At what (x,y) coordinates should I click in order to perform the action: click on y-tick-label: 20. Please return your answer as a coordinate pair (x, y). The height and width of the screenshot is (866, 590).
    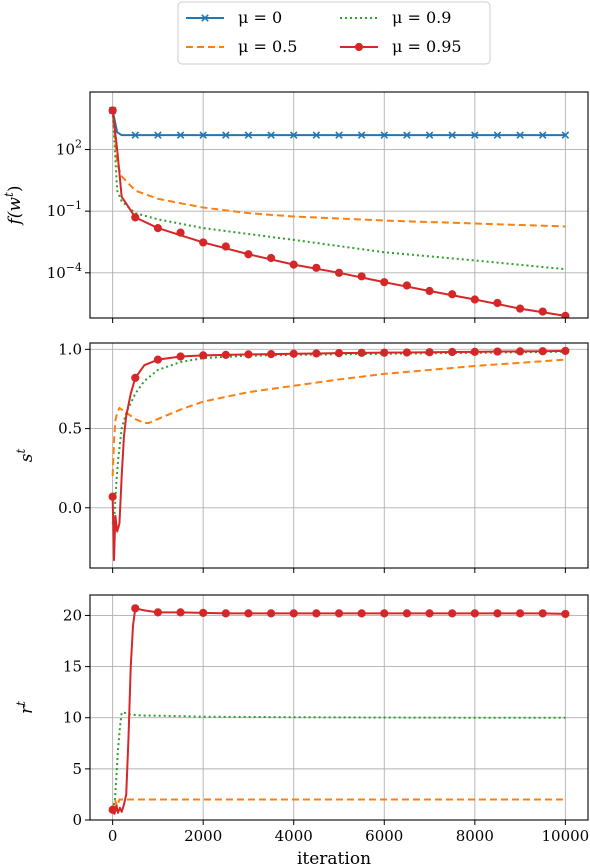
    Looking at the image, I should click on (72, 615).